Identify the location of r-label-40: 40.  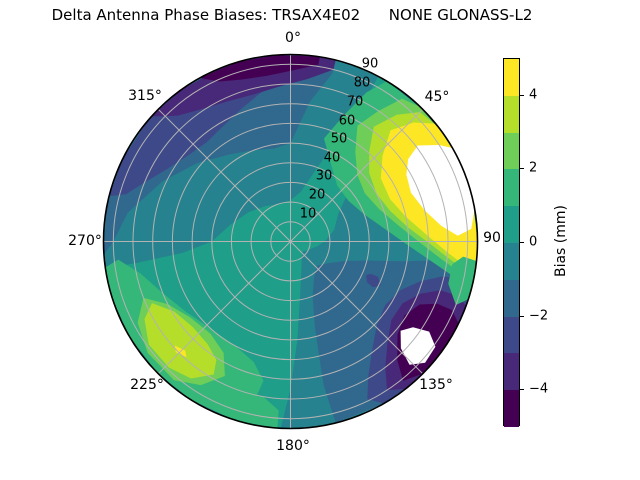
(332, 158).